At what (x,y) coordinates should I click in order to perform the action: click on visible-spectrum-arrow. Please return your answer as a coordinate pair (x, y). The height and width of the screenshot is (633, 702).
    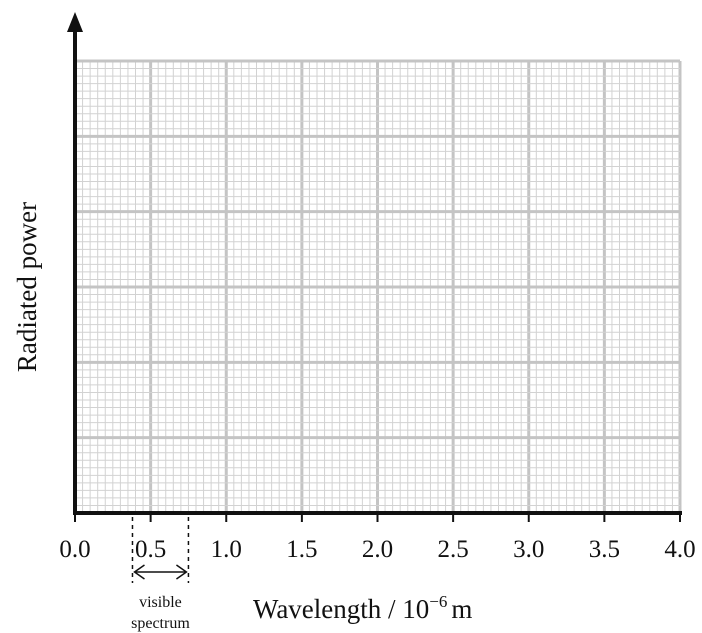
    Looking at the image, I should click on (160, 572).